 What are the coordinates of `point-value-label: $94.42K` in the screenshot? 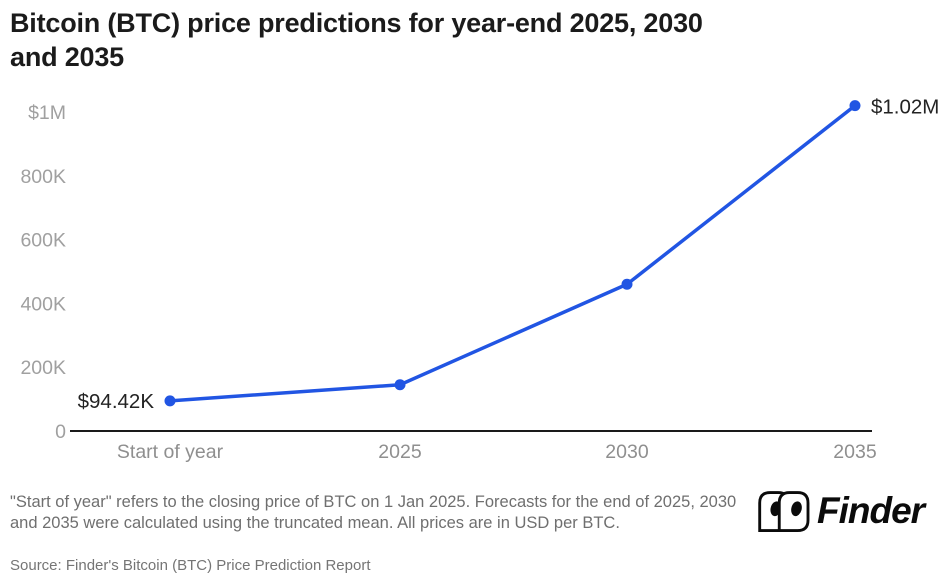 It's located at (116, 401).